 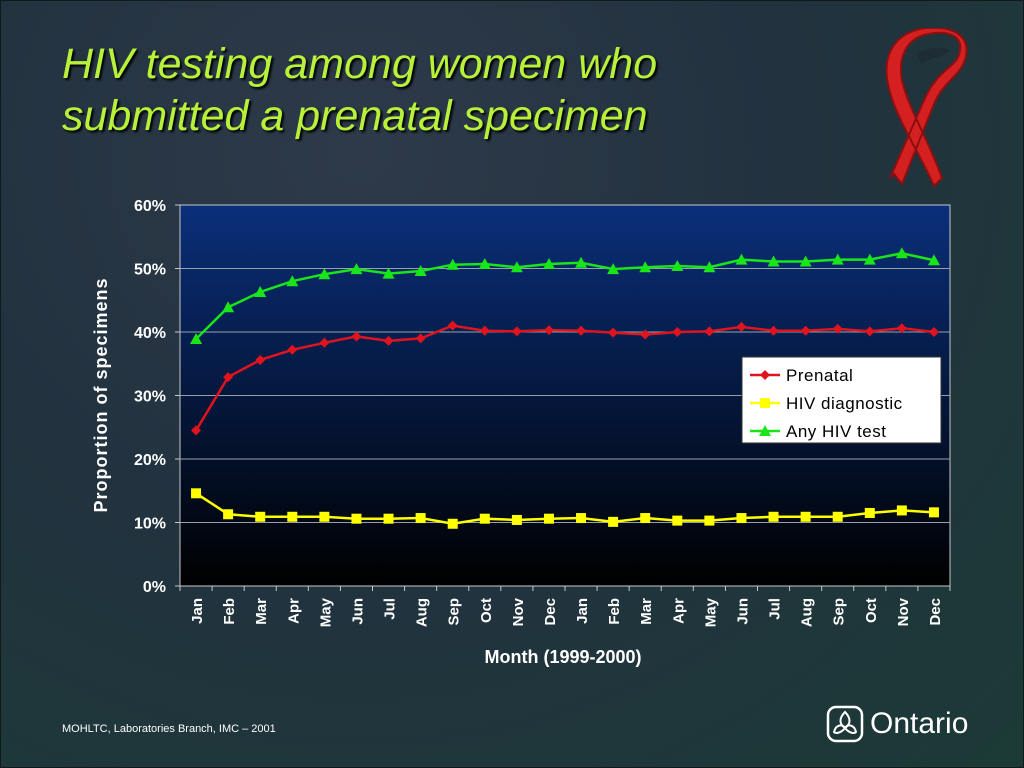 What do you see at coordinates (919, 723) in the screenshot?
I see `logo-text: Ontario` at bounding box center [919, 723].